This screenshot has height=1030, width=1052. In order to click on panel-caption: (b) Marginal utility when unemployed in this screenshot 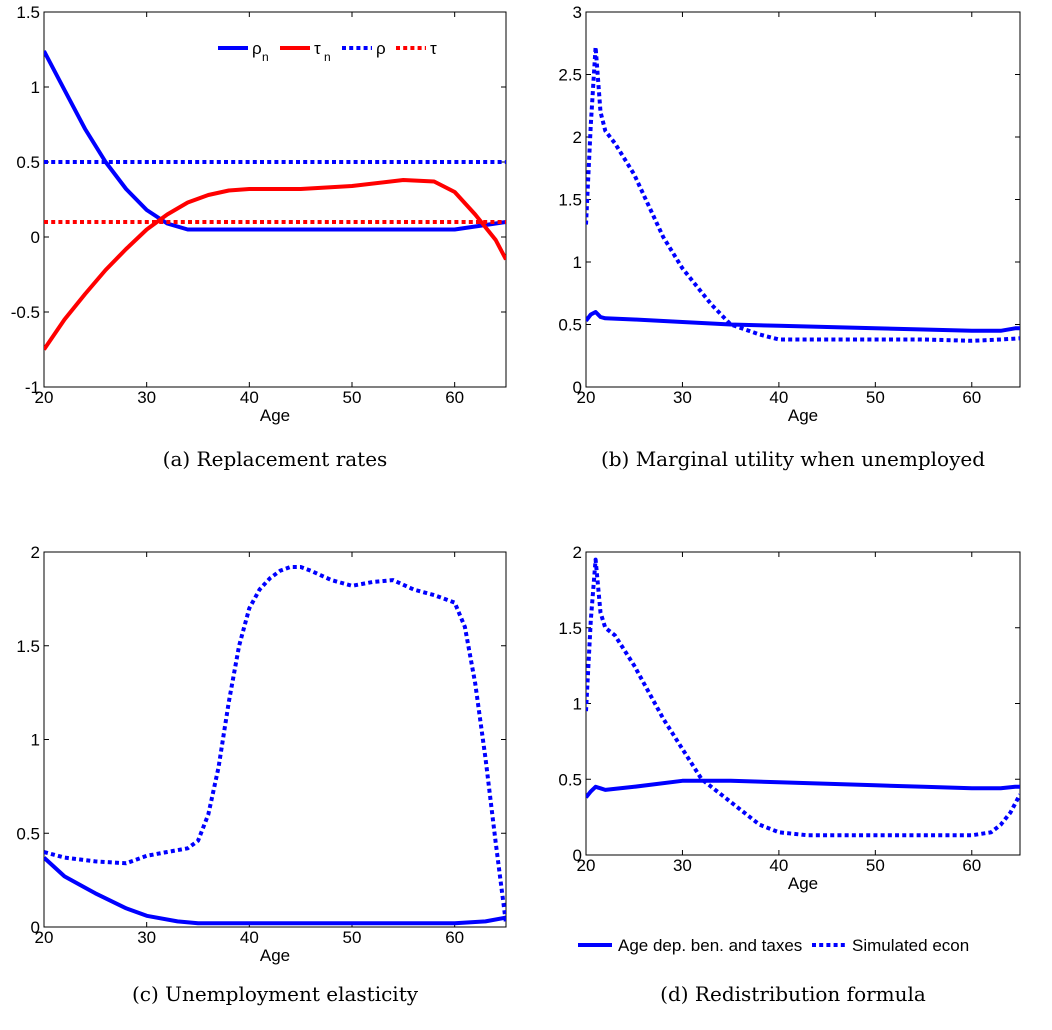, I will do `click(793, 459)`.